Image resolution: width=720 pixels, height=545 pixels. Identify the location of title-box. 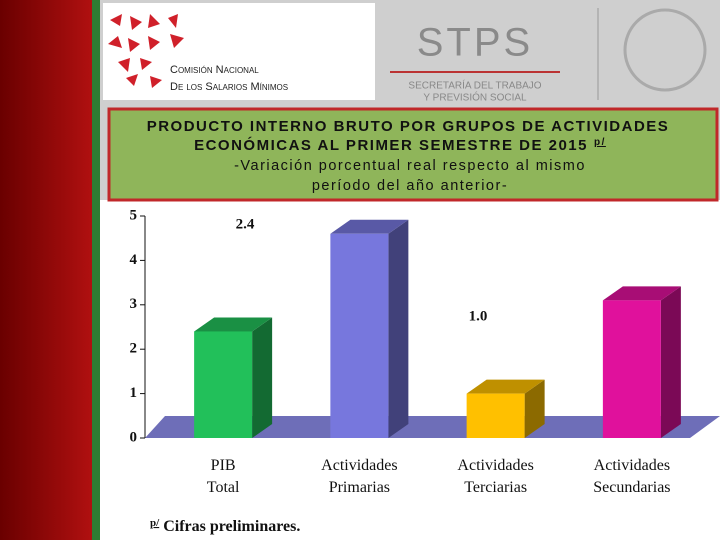
(413, 154).